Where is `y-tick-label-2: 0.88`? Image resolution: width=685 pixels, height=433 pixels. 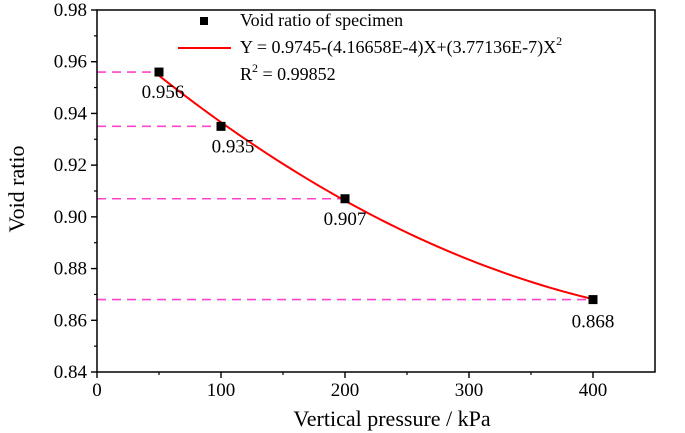
y-tick-label-2: 0.88 is located at coordinates (70, 269).